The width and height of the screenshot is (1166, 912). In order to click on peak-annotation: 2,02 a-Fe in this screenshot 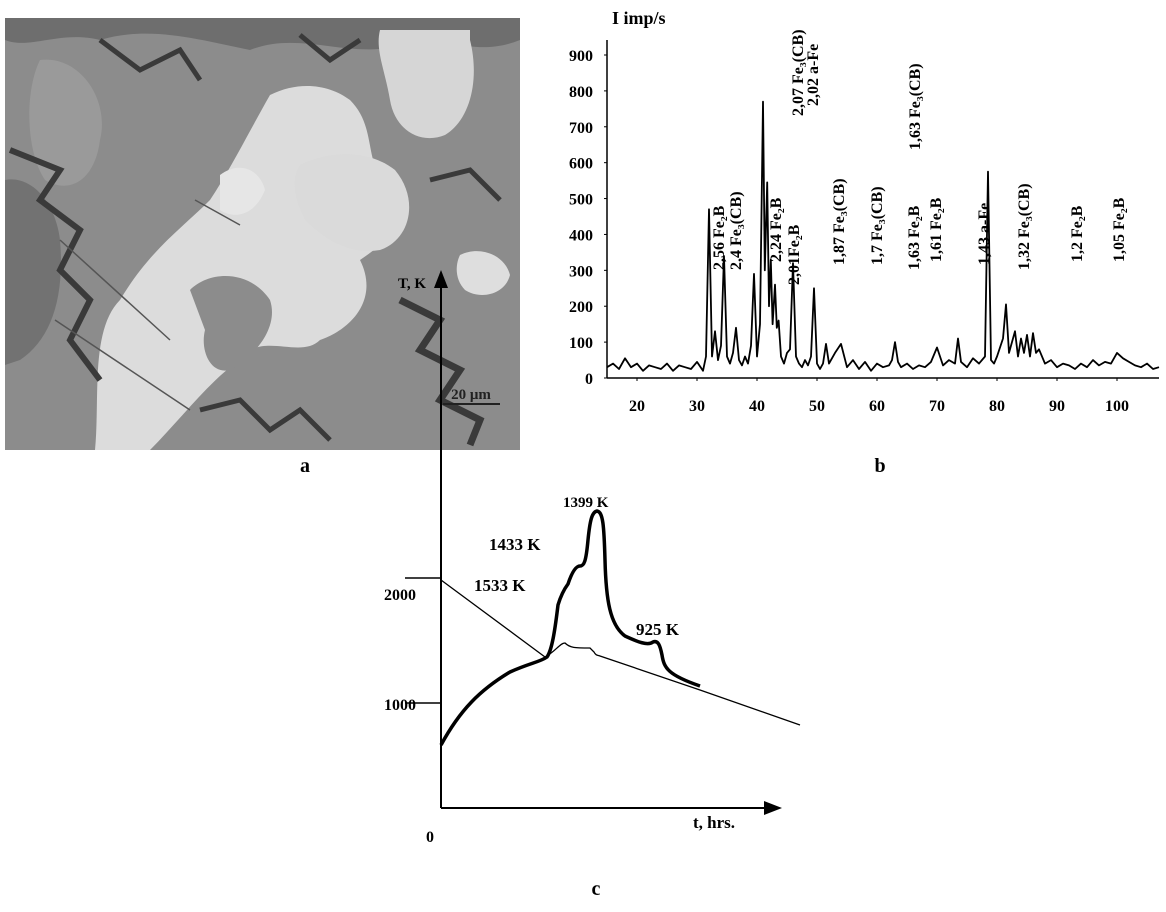, I will do `click(813, 75)`.